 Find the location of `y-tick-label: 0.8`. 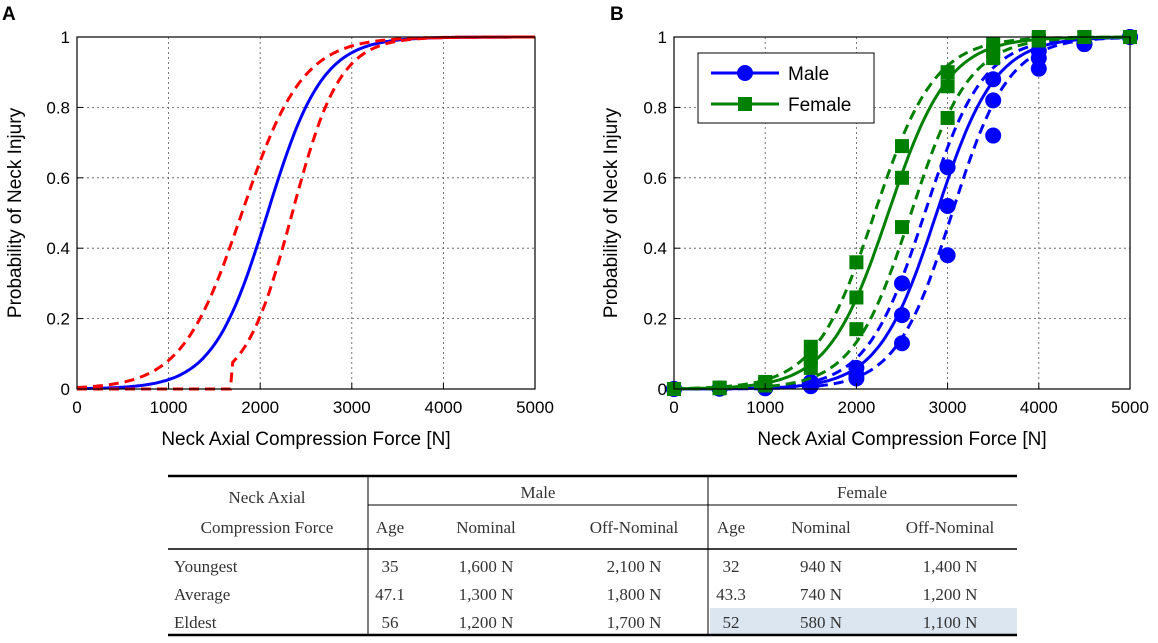

y-tick-label: 0.8 is located at coordinates (655, 107).